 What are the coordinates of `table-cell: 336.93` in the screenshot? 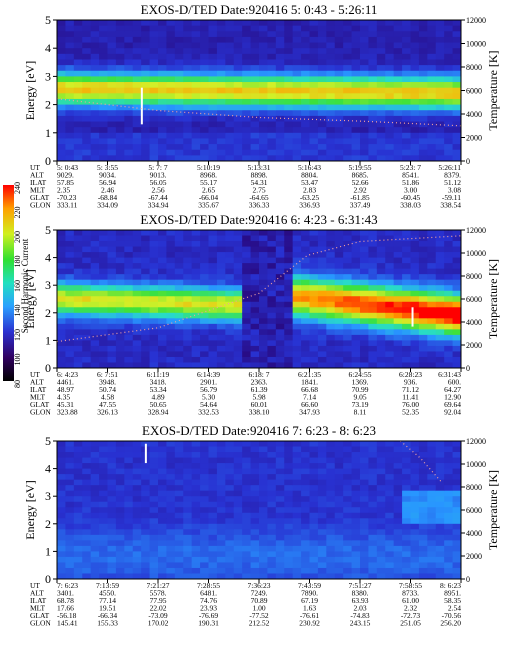 It's located at (309, 205).